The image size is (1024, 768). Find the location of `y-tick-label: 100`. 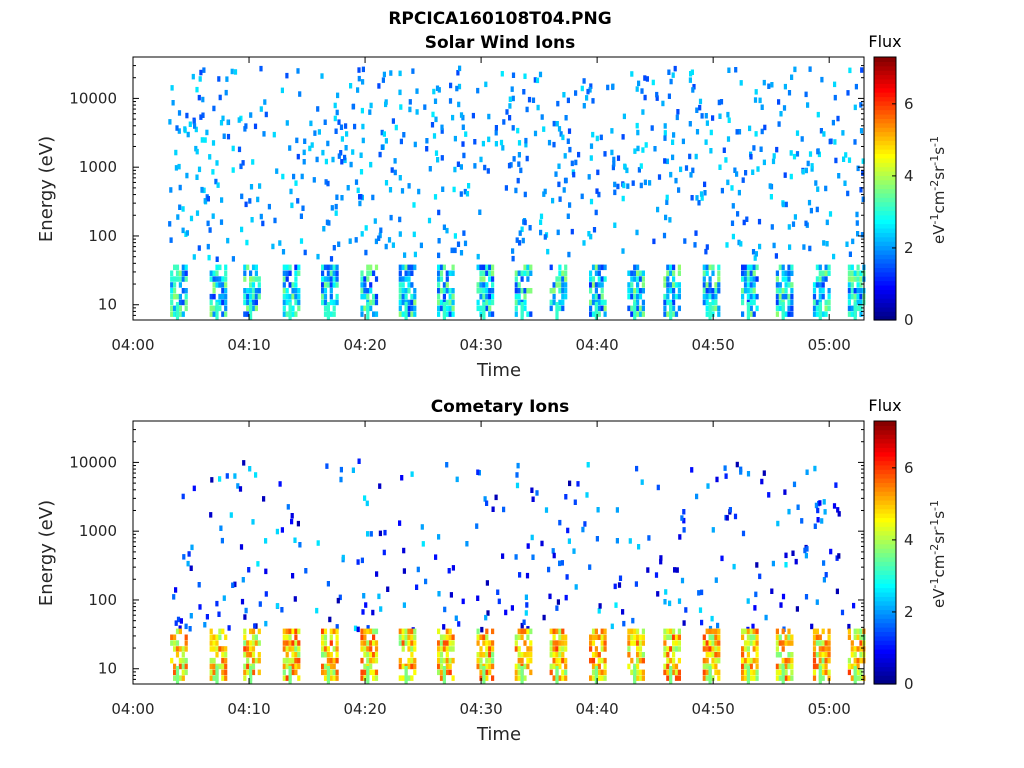

y-tick-label: 100 is located at coordinates (102, 236).